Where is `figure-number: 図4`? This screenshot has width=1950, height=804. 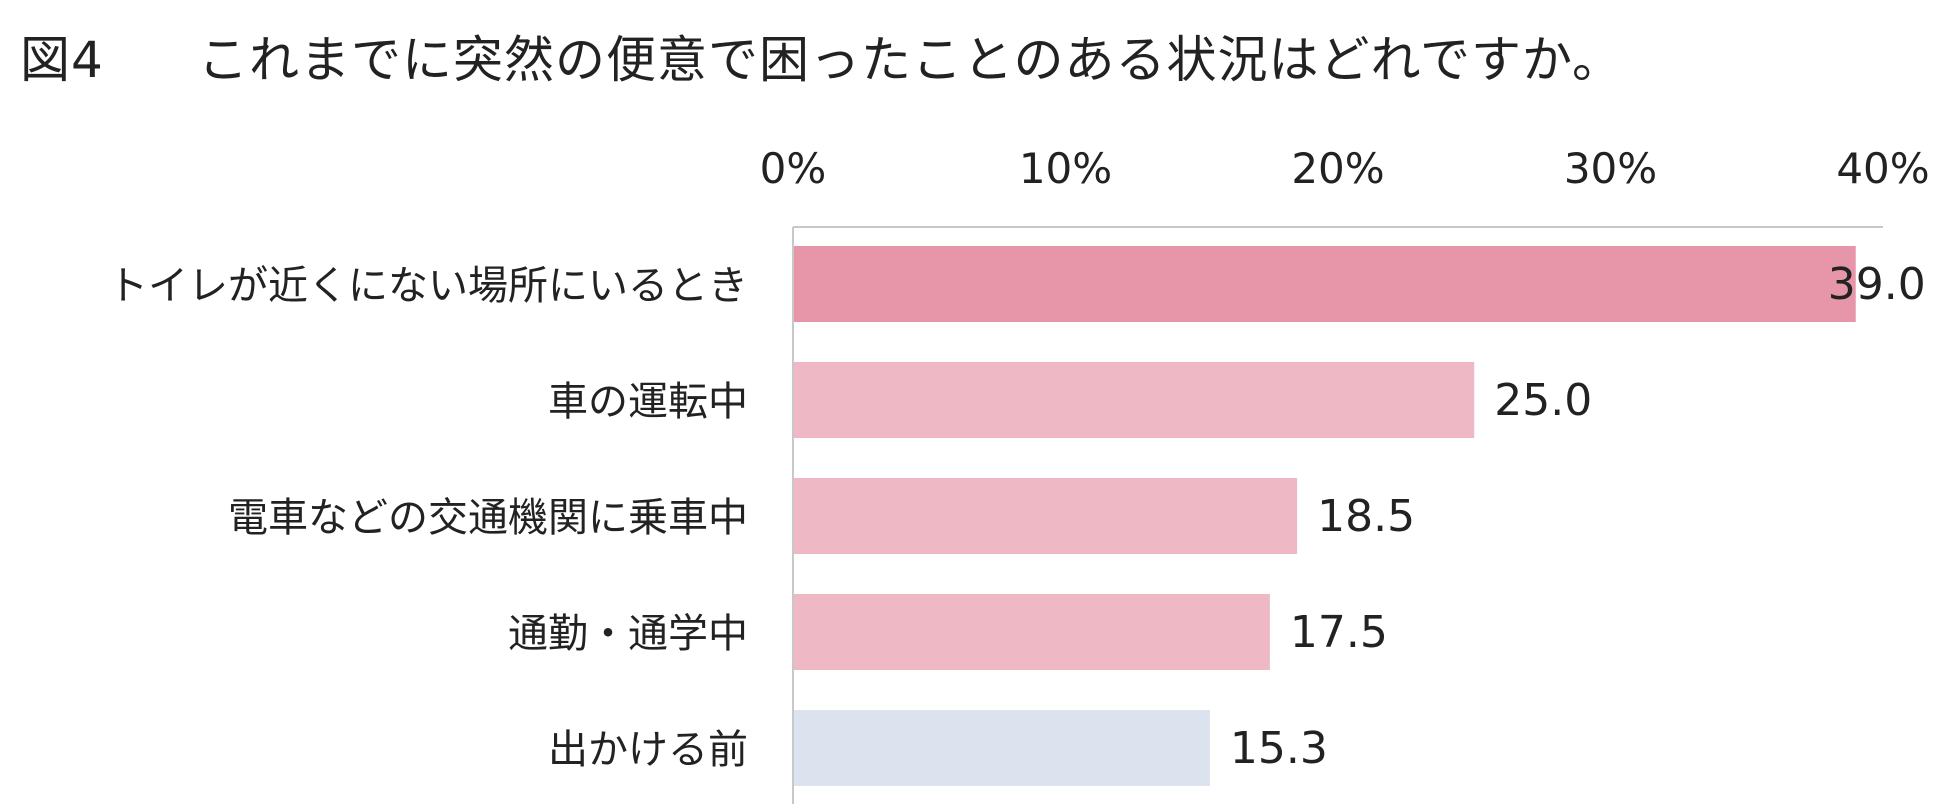 figure-number: 図4 is located at coordinates (62, 60).